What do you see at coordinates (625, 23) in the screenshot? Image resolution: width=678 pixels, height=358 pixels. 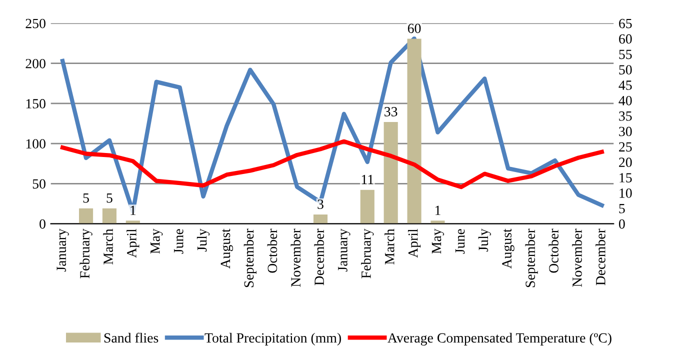 I see `y2-tick-label: 65` at bounding box center [625, 23].